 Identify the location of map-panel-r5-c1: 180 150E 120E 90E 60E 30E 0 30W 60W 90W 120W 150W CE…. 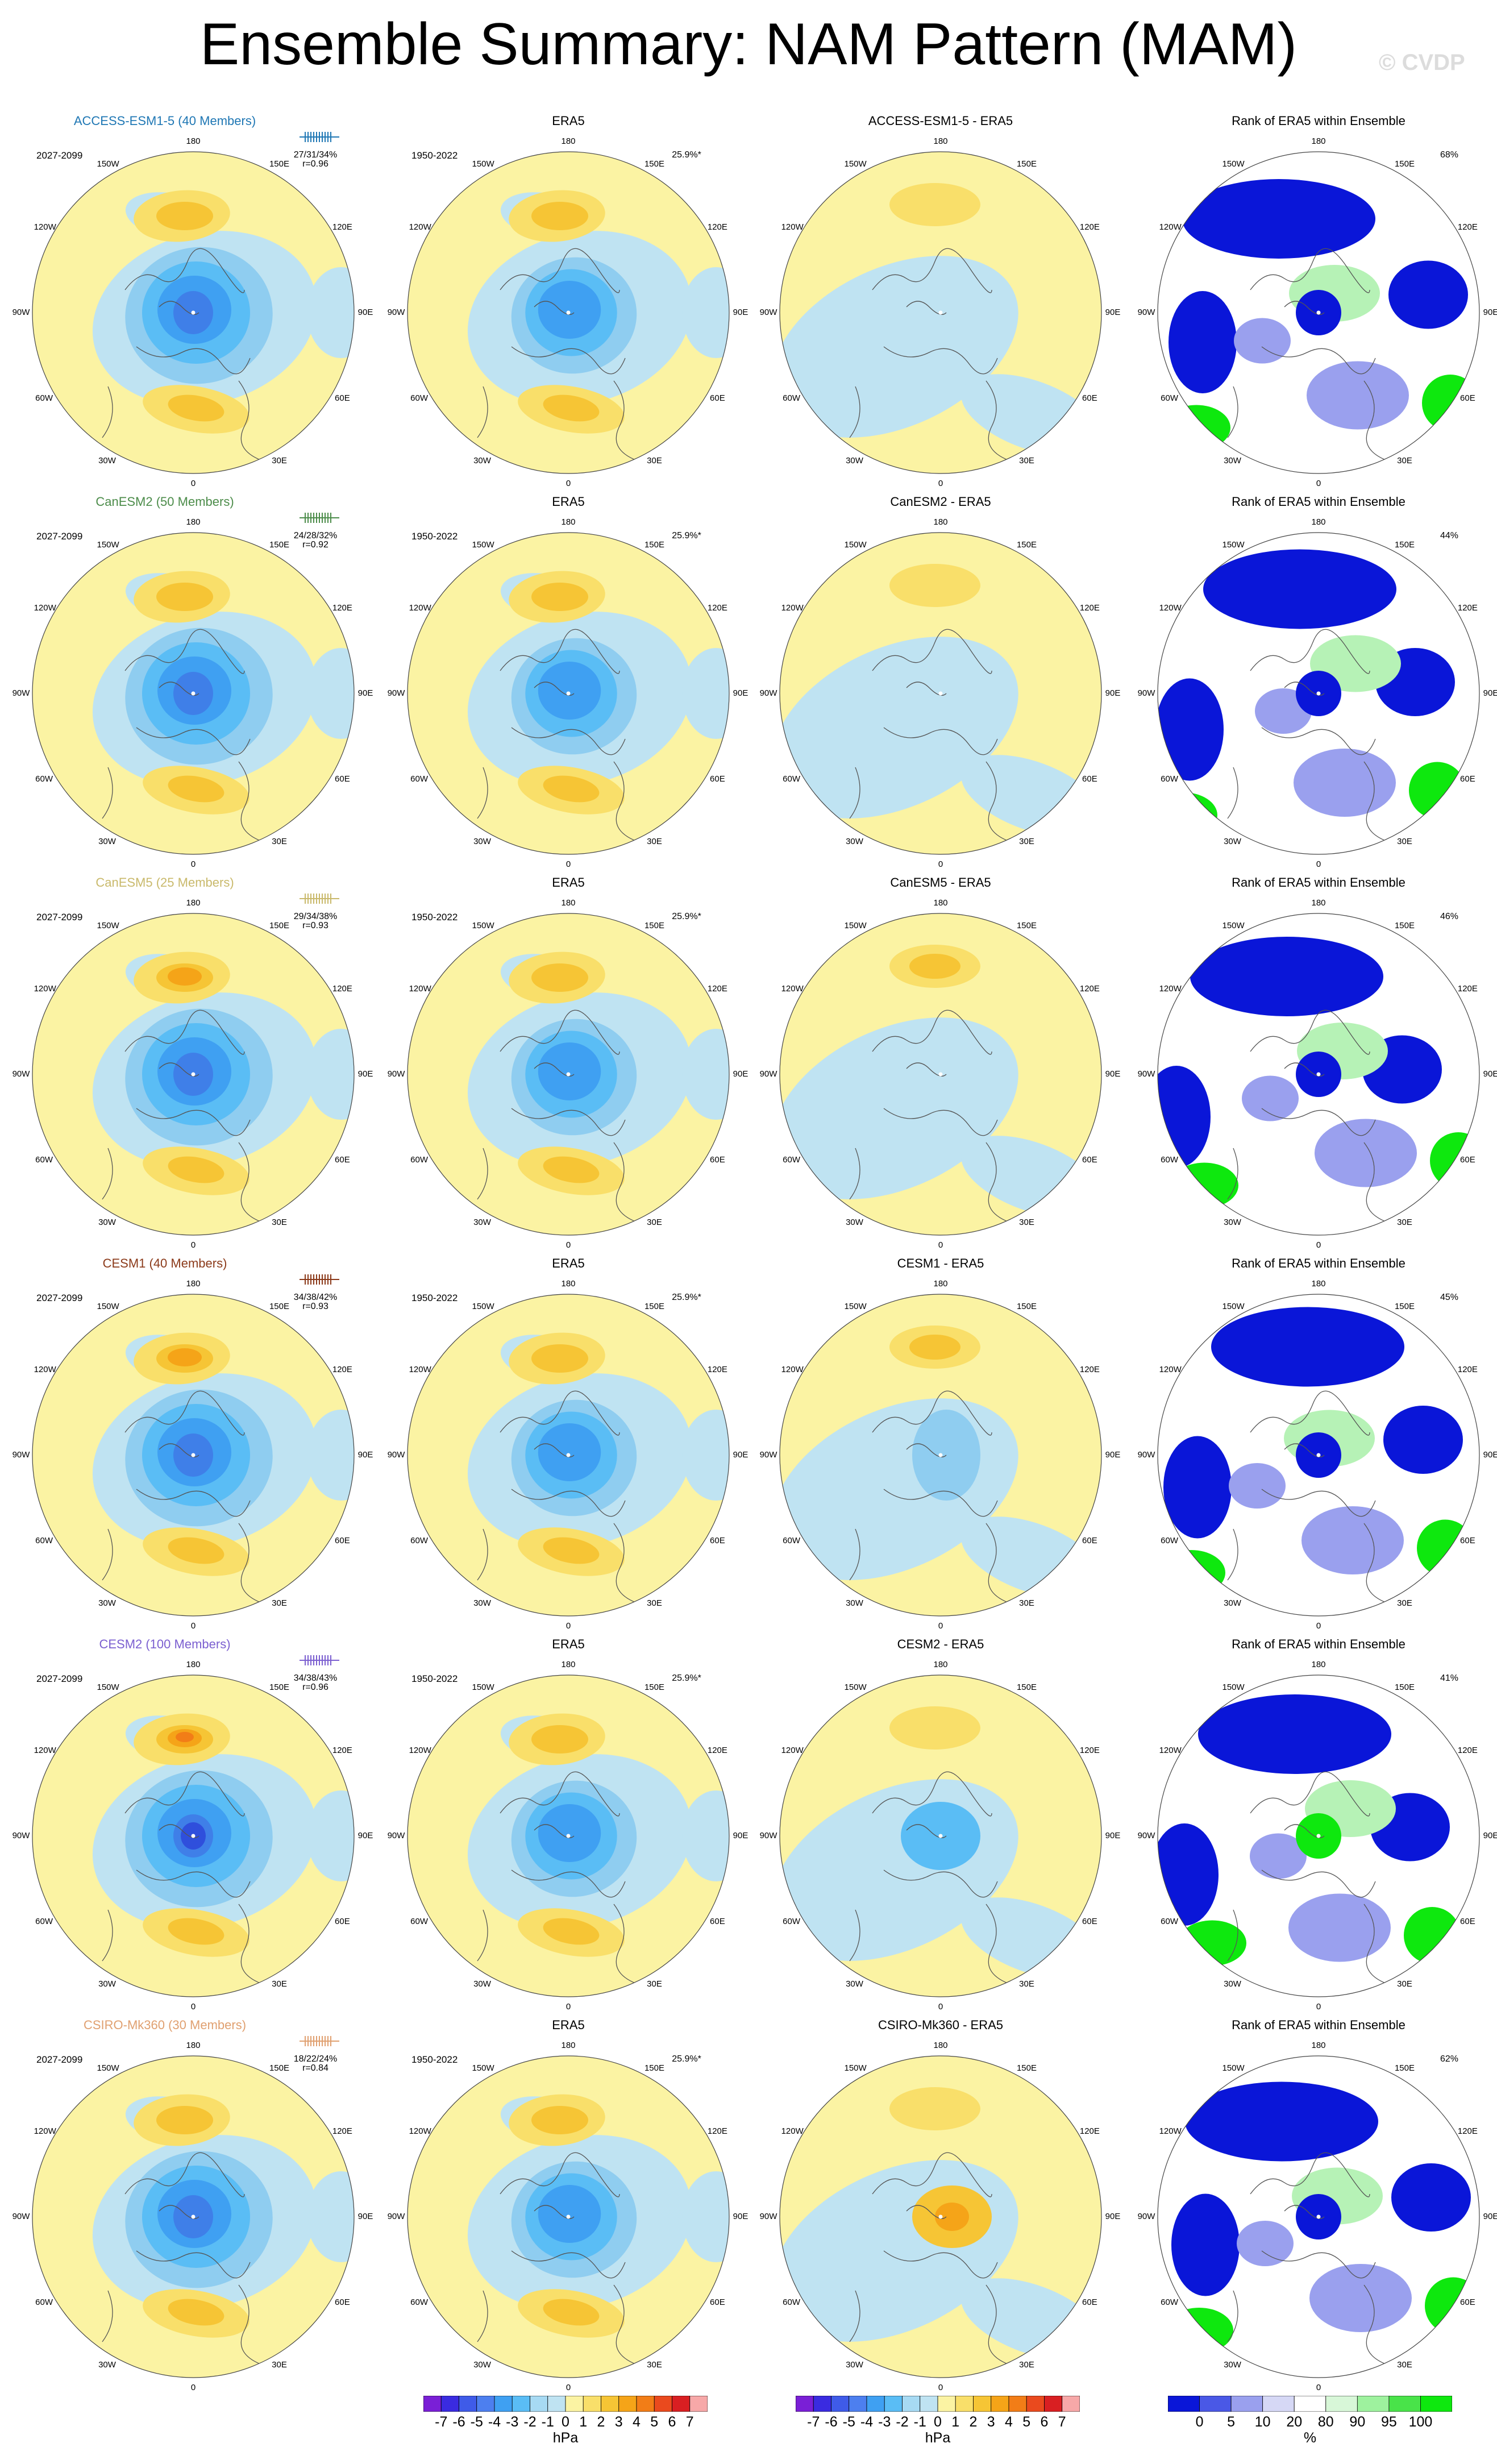
(193, 1836).